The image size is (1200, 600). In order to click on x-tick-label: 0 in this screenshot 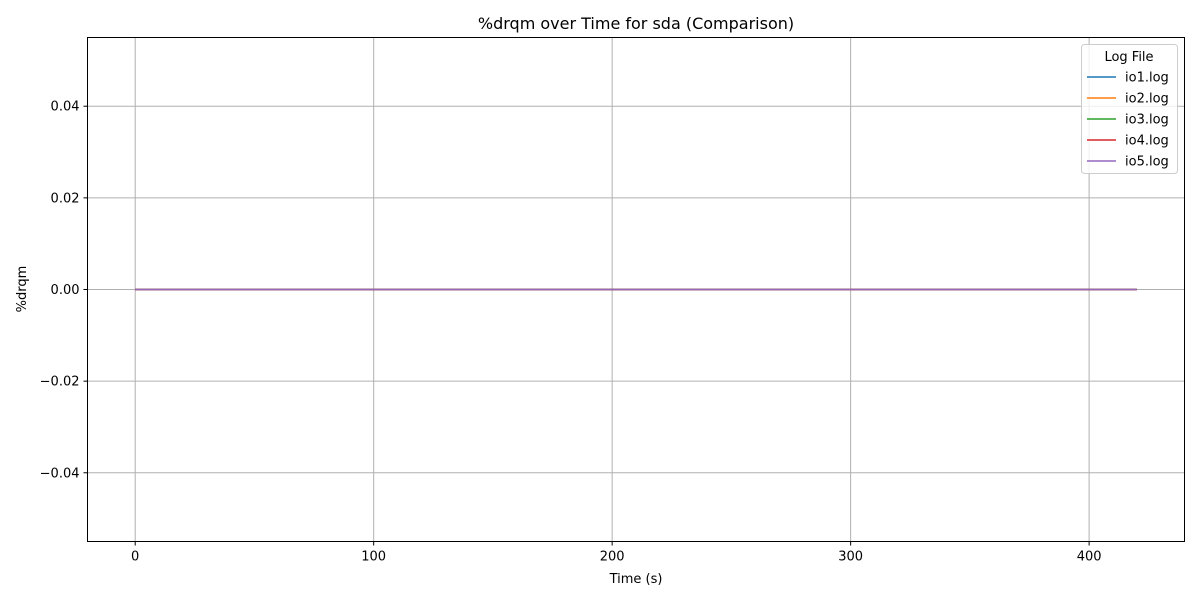, I will do `click(135, 557)`.